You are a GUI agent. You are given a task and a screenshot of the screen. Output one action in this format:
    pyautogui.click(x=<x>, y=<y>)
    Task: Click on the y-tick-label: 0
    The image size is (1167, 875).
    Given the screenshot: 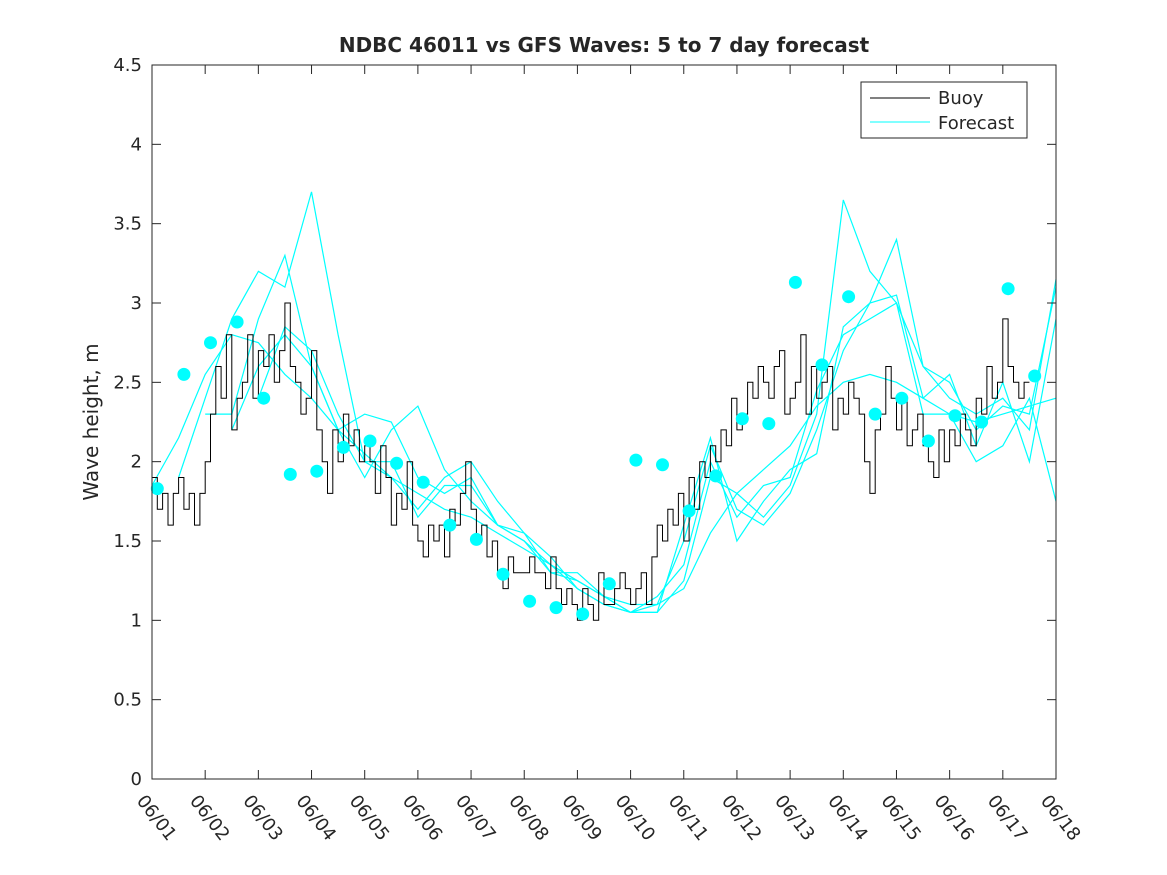 What is the action you would take?
    pyautogui.click(x=136, y=779)
    